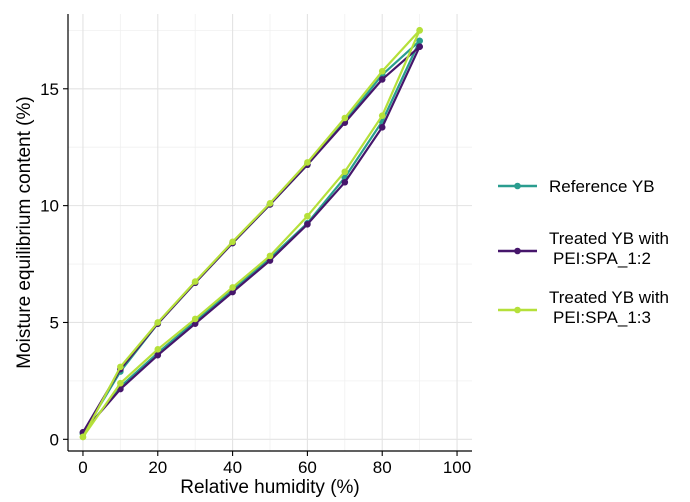  I want to click on y-axis-title: Moisture equilibrium content (%), so click(24, 232).